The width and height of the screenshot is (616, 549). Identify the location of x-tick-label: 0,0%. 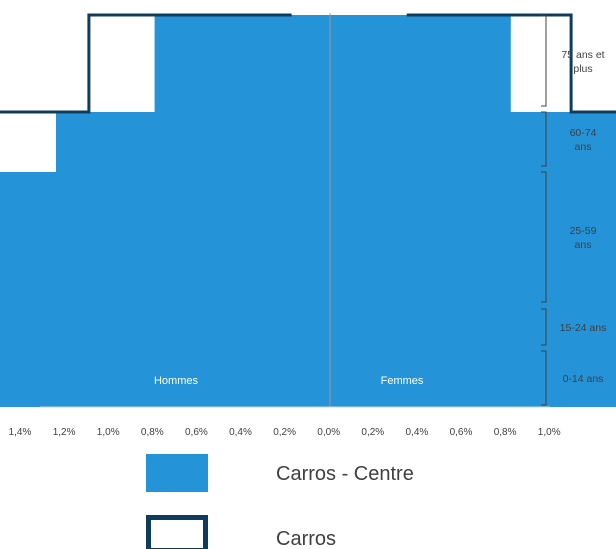
(328, 432).